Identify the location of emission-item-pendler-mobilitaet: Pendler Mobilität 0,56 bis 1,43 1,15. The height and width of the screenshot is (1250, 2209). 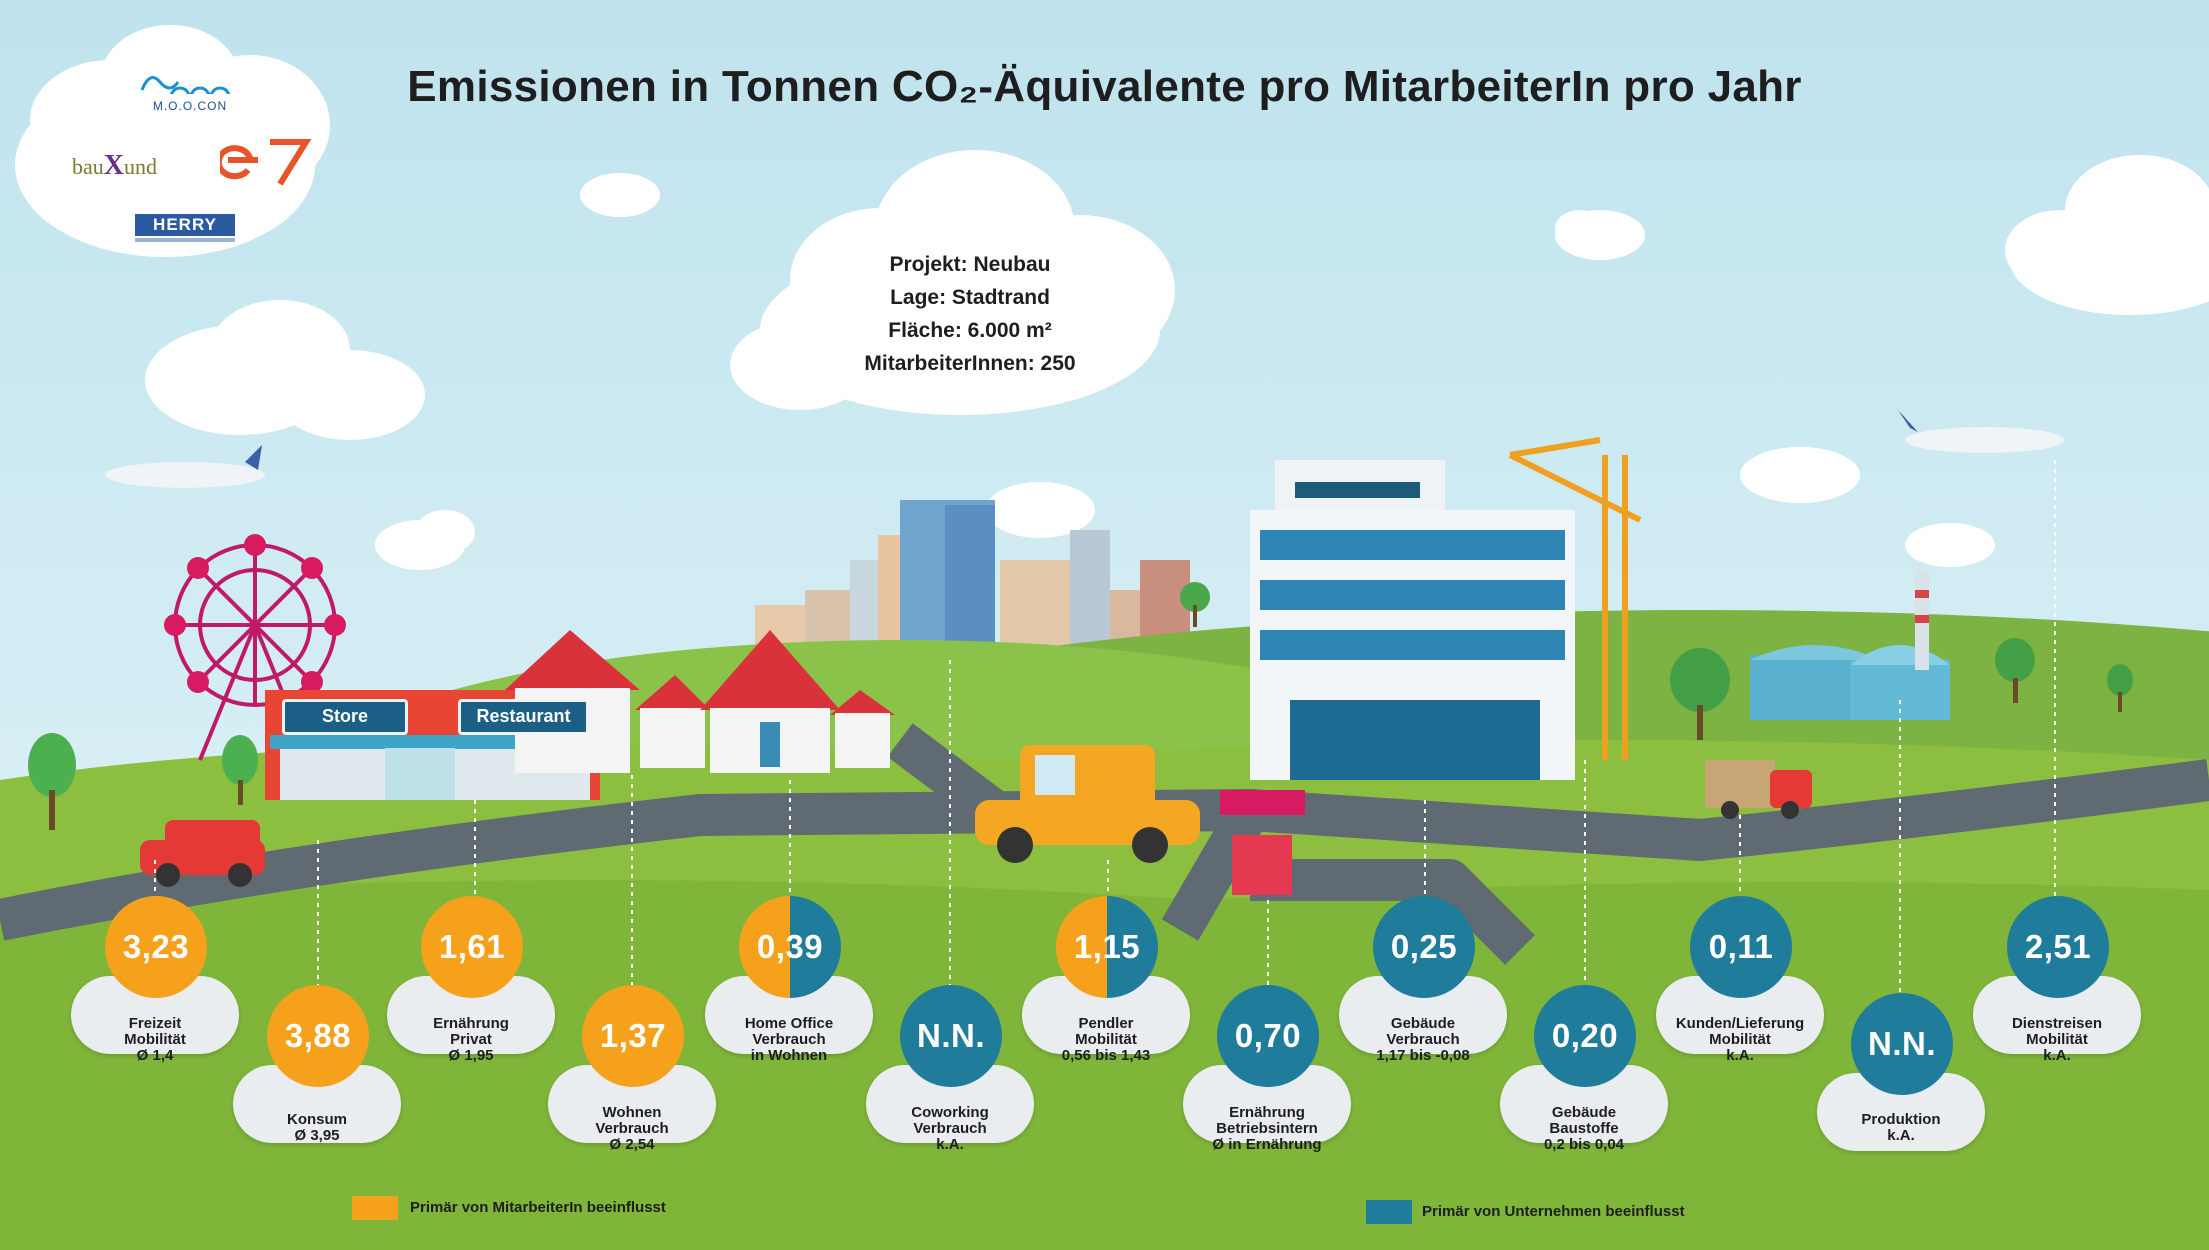
(1107, 1011).